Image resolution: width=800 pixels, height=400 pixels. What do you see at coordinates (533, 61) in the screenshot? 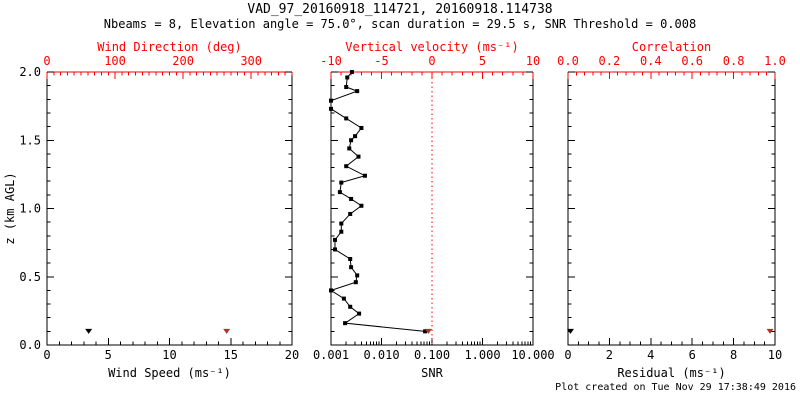
I see `top-tick-label: 10` at bounding box center [533, 61].